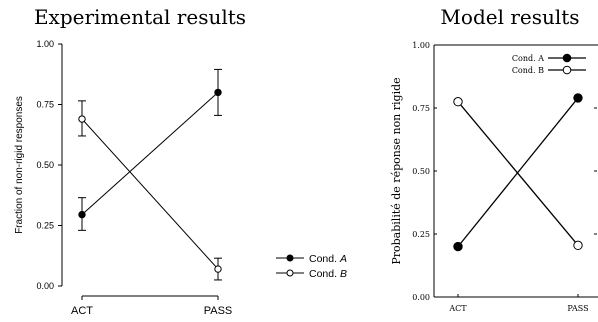 The height and width of the screenshot is (322, 598). Describe the element at coordinates (343, 259) in the screenshot. I see `legend-label-letter: A` at that location.